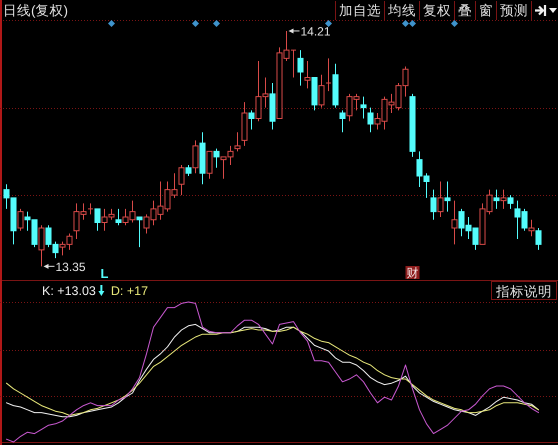 The image size is (558, 445). Describe the element at coordinates (69, 291) in the screenshot. I see `legend: K: +13.03` at that location.